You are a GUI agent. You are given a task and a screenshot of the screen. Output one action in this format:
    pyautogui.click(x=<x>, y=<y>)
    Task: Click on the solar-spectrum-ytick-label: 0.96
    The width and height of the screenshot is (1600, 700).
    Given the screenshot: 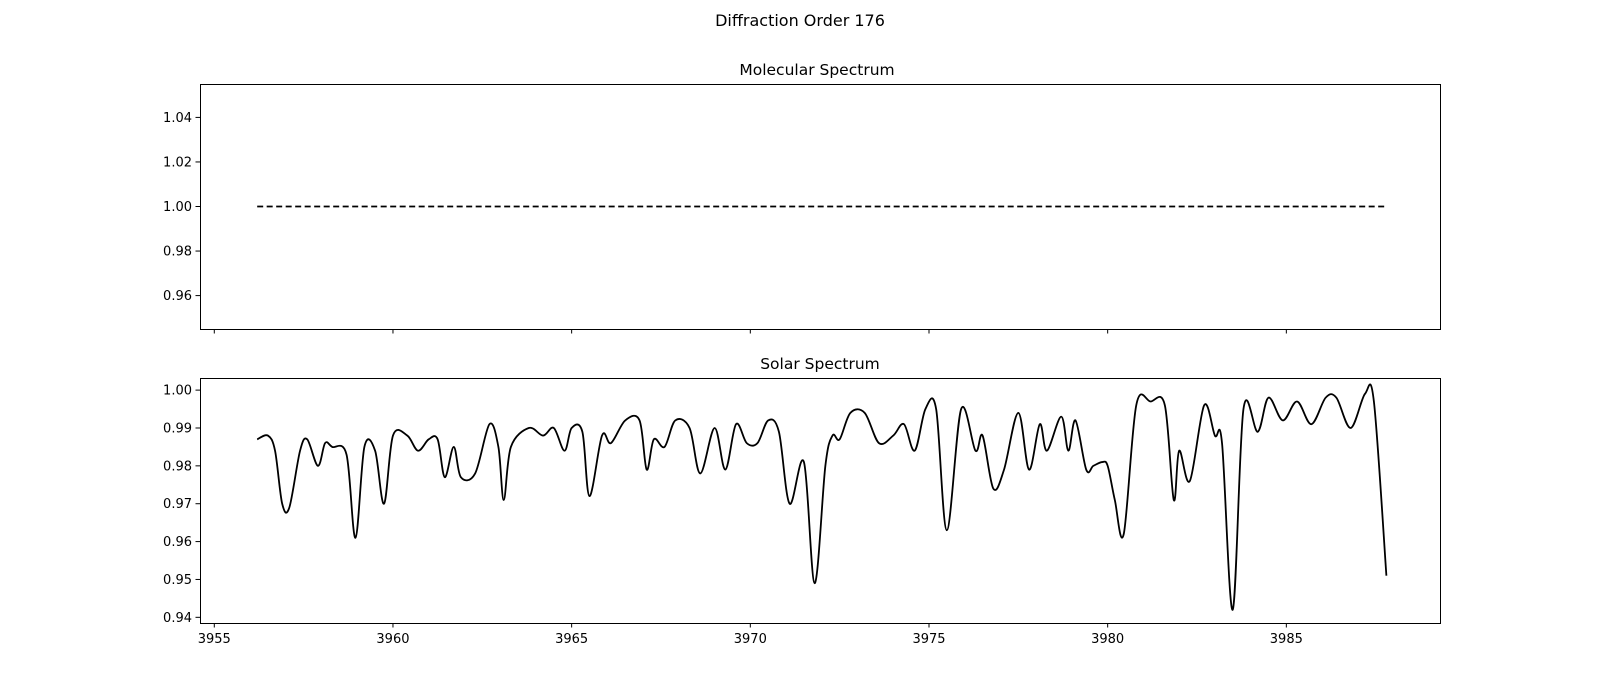 What is the action you would take?
    pyautogui.click(x=177, y=542)
    